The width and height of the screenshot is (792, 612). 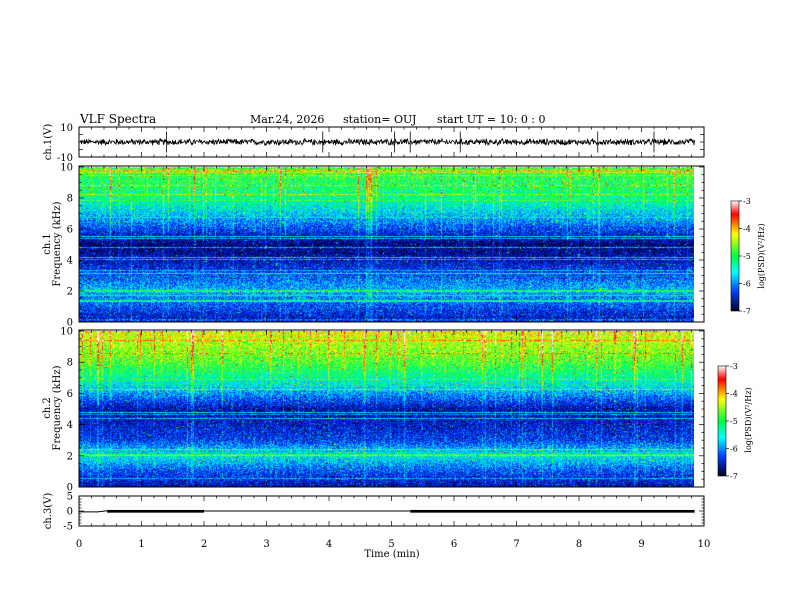 What do you see at coordinates (516, 544) in the screenshot?
I see `xtick-label: 7` at bounding box center [516, 544].